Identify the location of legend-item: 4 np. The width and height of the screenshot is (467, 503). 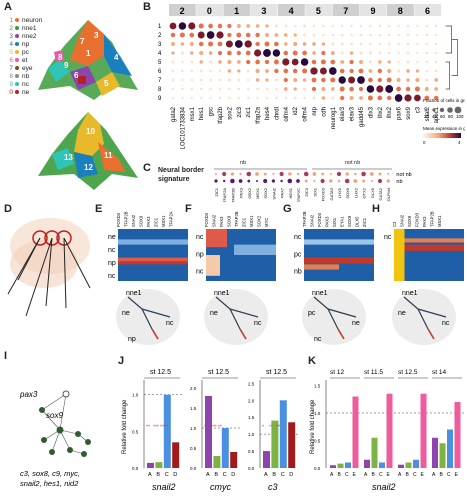
(19, 44).